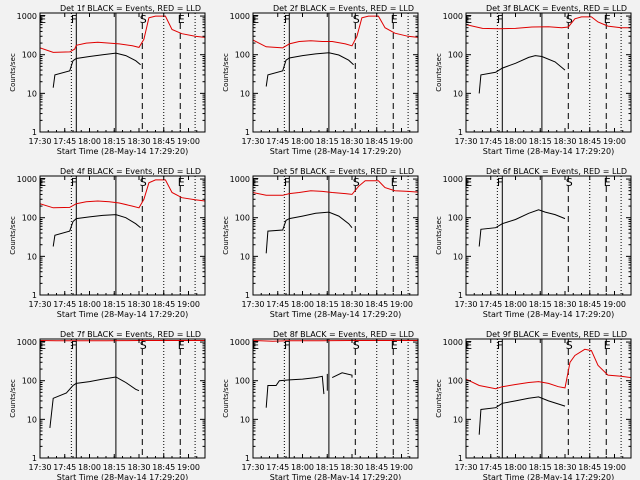 The height and width of the screenshot is (480, 640). What do you see at coordinates (556, 334) in the screenshot?
I see `panel-title: Det 9f BLACK = Events, RED = LLD` at bounding box center [556, 334].